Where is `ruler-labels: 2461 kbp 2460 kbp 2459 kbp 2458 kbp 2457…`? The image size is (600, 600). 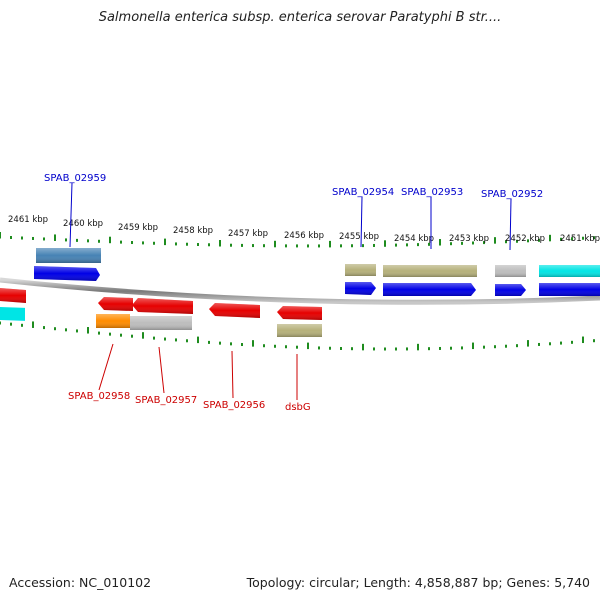
ruler-labels: 2461 kbp 2460 kbp 2459 kbp 2458 kbp 2457… is located at coordinates (304, 229).